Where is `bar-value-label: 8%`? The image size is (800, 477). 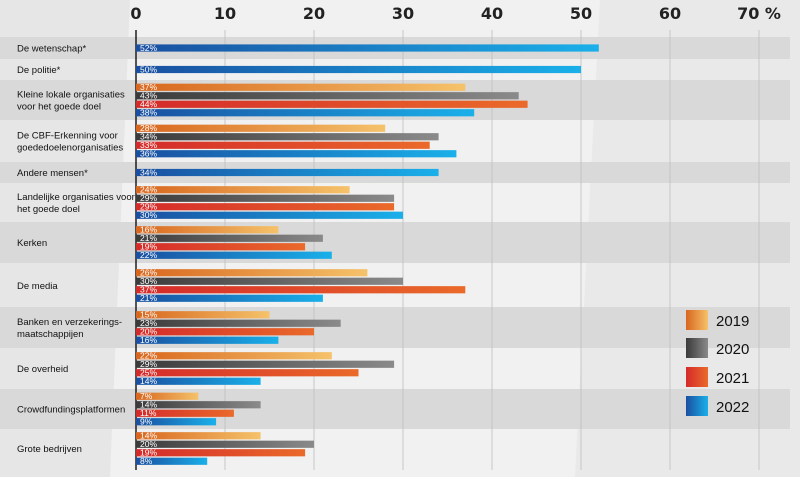 bar-value-label: 8% is located at coordinates (146, 461).